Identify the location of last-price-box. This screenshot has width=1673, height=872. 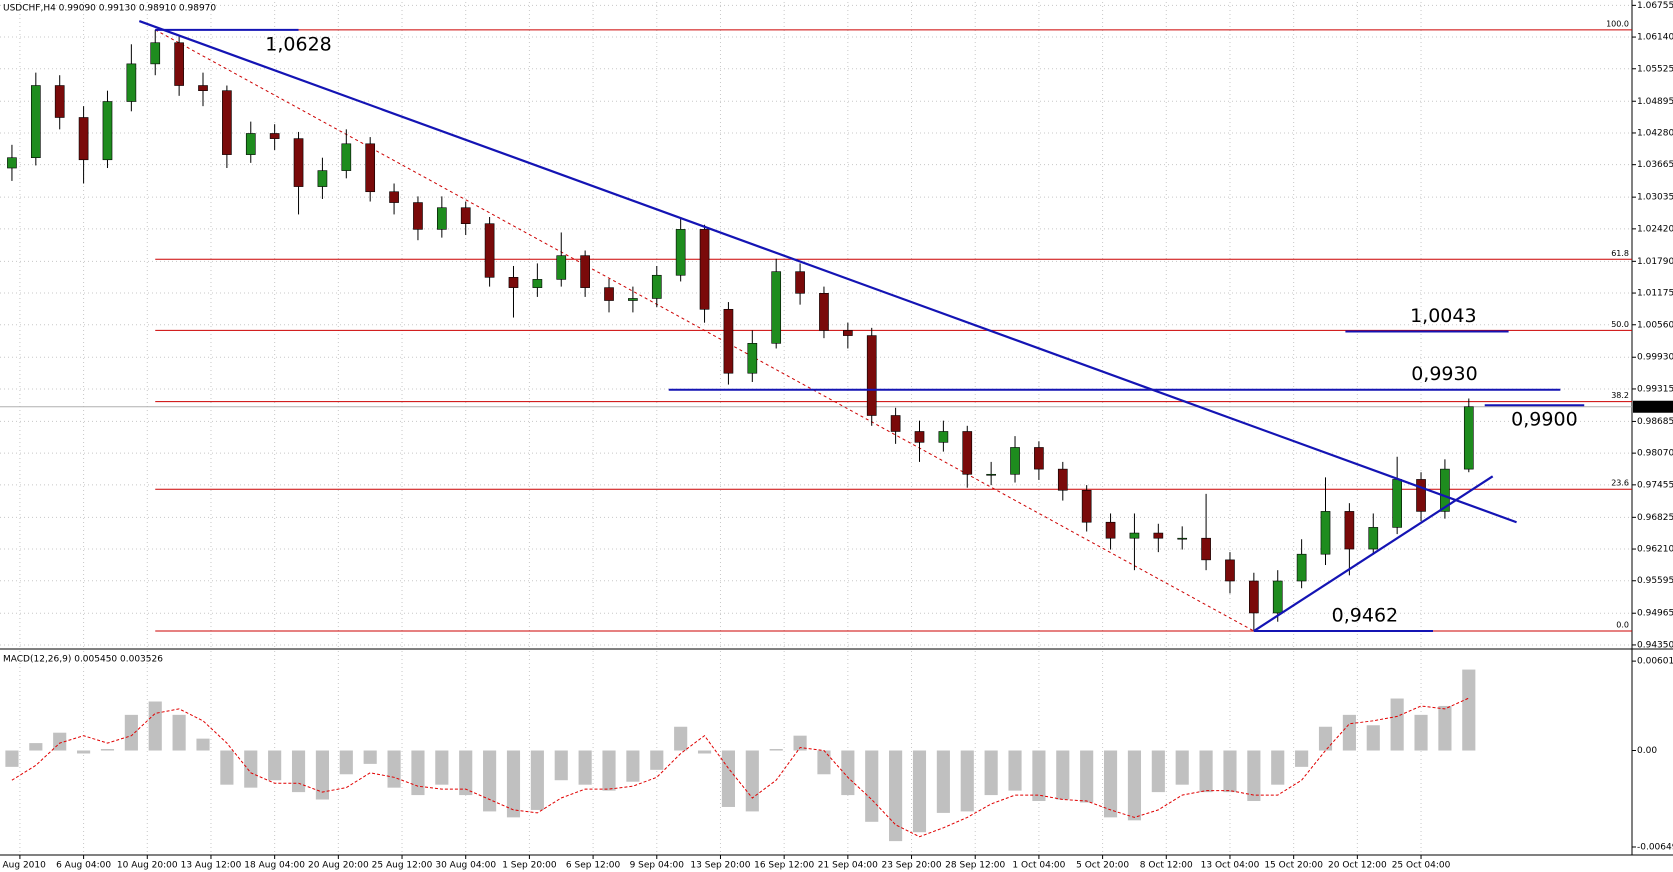
(1653, 406).